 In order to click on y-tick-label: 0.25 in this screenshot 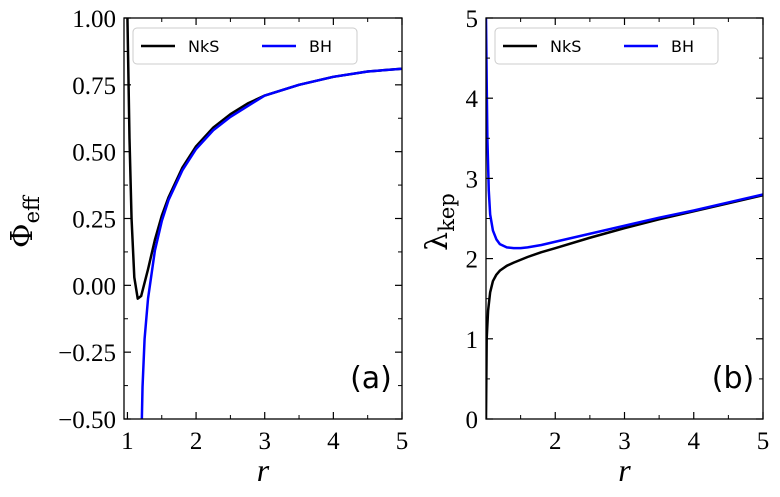, I will do `click(94, 220)`.